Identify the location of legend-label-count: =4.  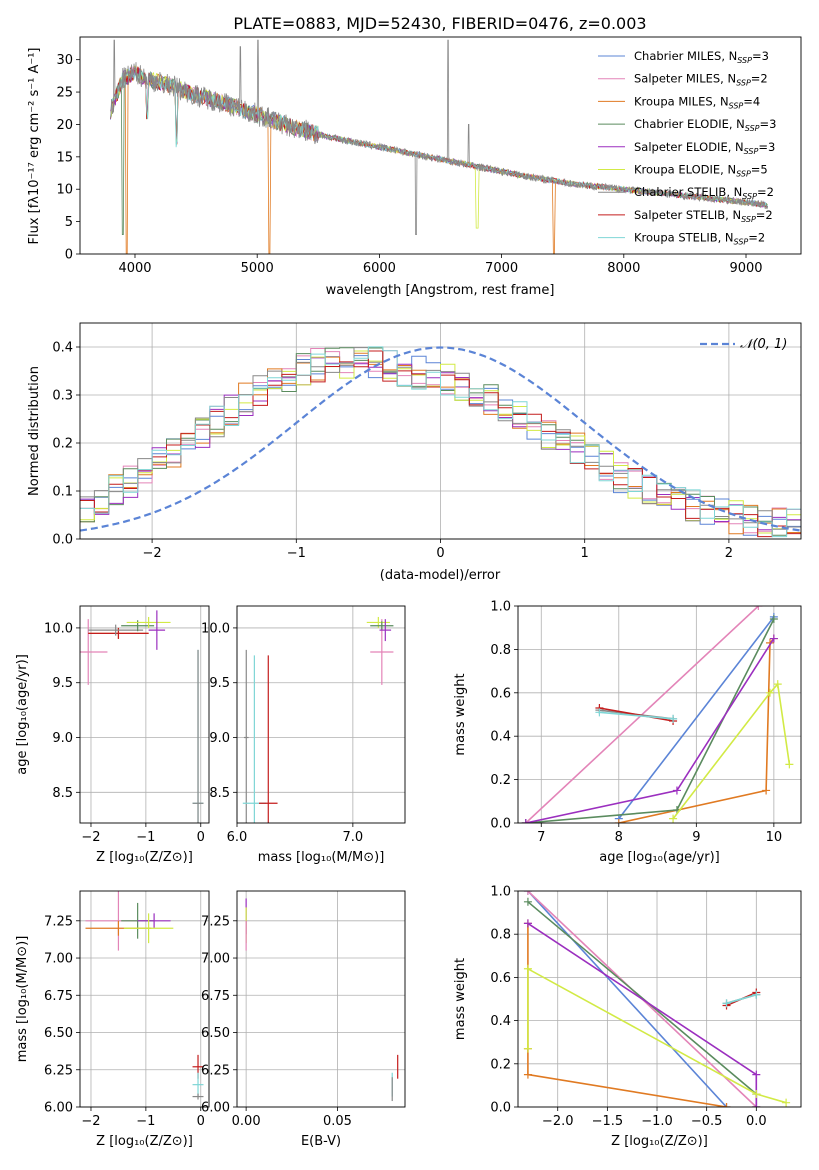
(751, 101).